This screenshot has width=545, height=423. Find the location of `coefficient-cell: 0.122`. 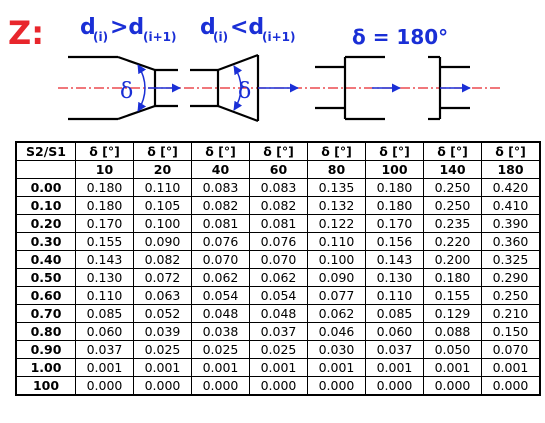

coefficient-cell: 0.122 is located at coordinates (336, 223).